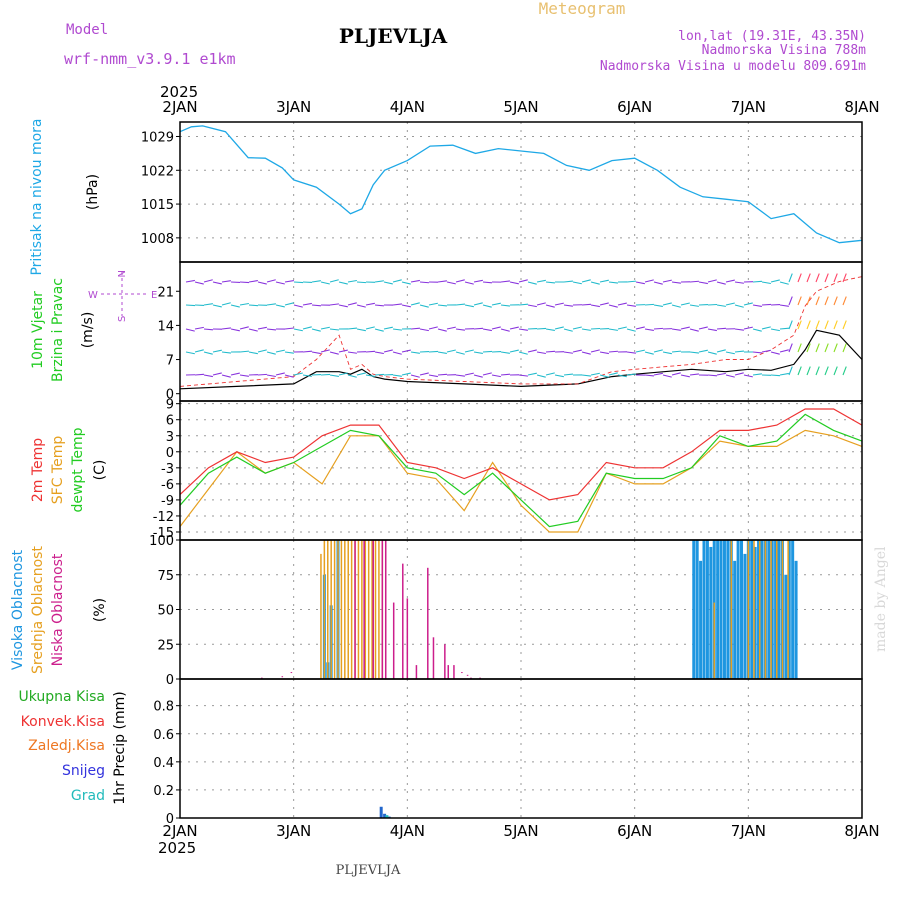 The height and width of the screenshot is (900, 900). I want to click on precip-label-total: Ukupna Kisa, so click(61, 697).